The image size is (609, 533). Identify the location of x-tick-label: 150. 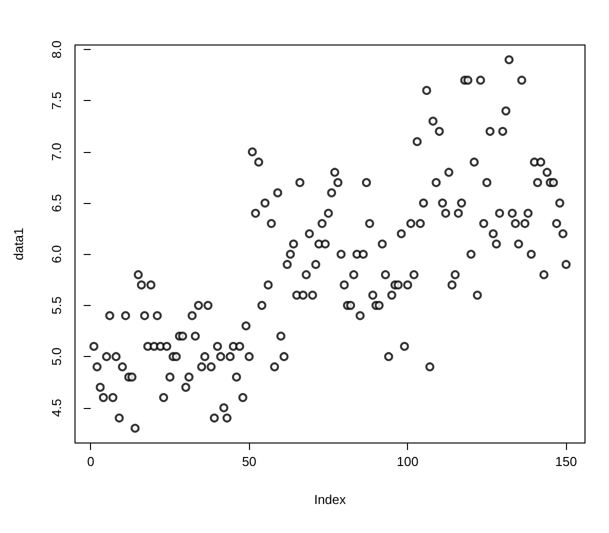
(566, 461).